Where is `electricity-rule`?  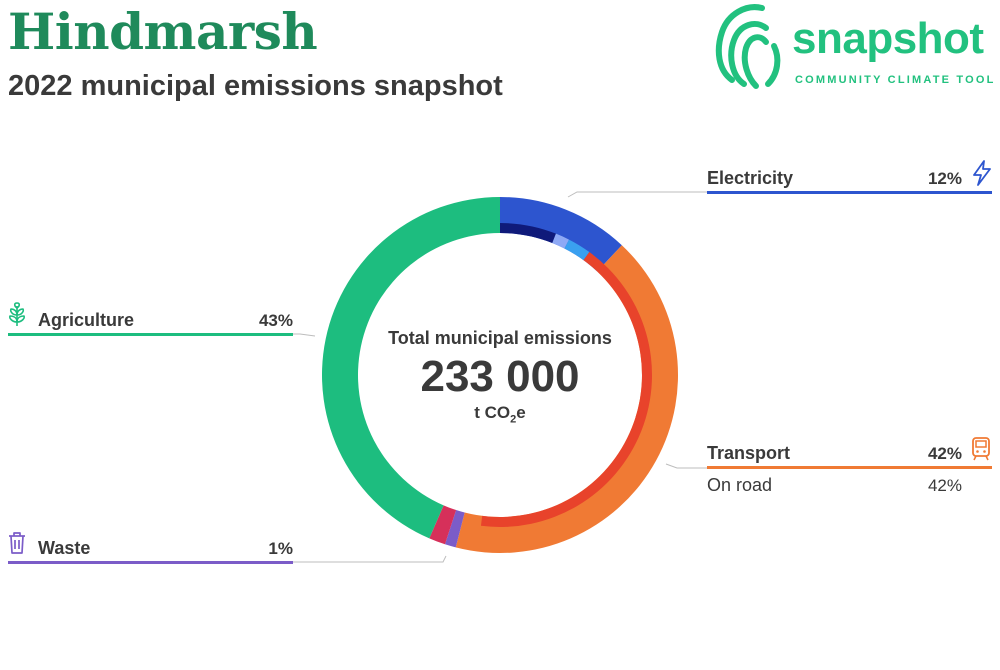 electricity-rule is located at coordinates (849, 192).